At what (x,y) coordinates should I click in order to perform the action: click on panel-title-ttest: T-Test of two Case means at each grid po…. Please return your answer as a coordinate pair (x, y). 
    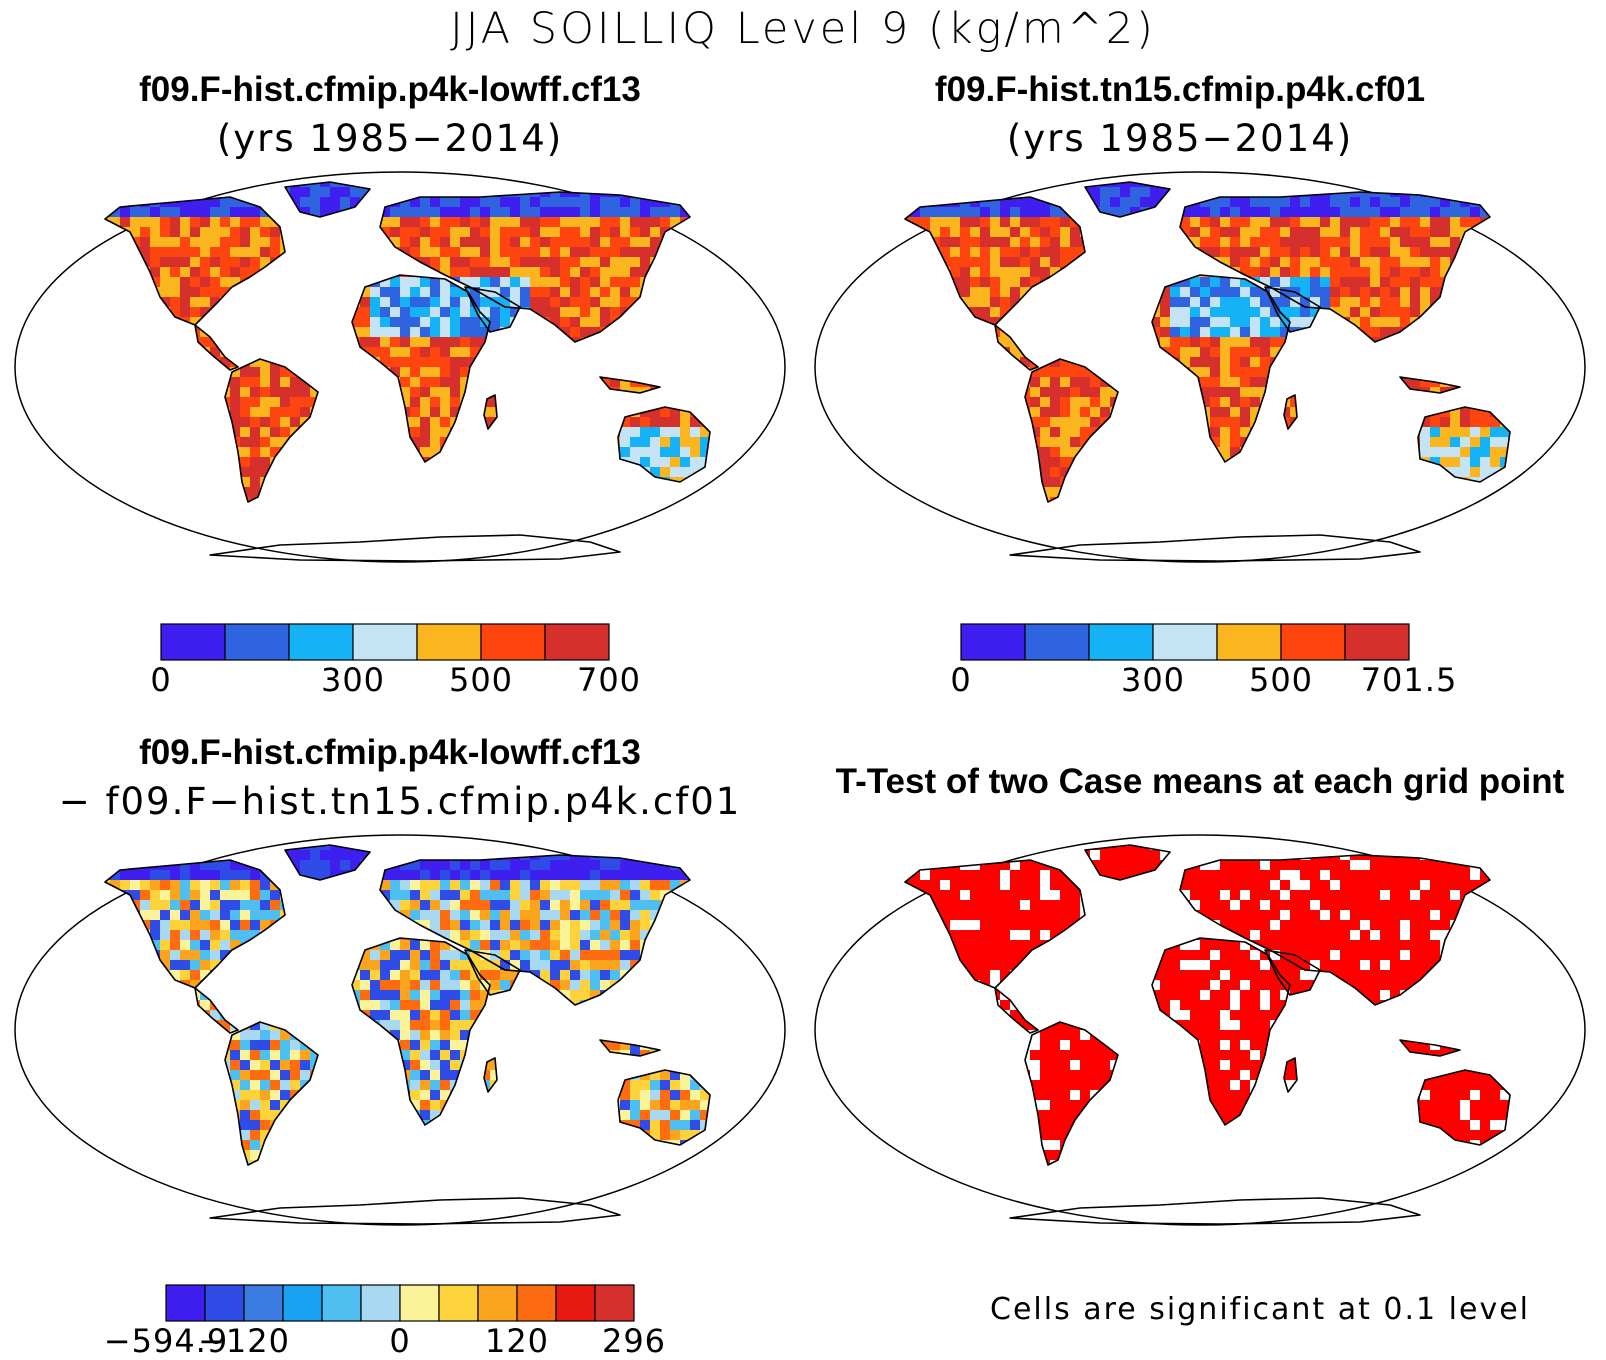
    Looking at the image, I should click on (1200, 782).